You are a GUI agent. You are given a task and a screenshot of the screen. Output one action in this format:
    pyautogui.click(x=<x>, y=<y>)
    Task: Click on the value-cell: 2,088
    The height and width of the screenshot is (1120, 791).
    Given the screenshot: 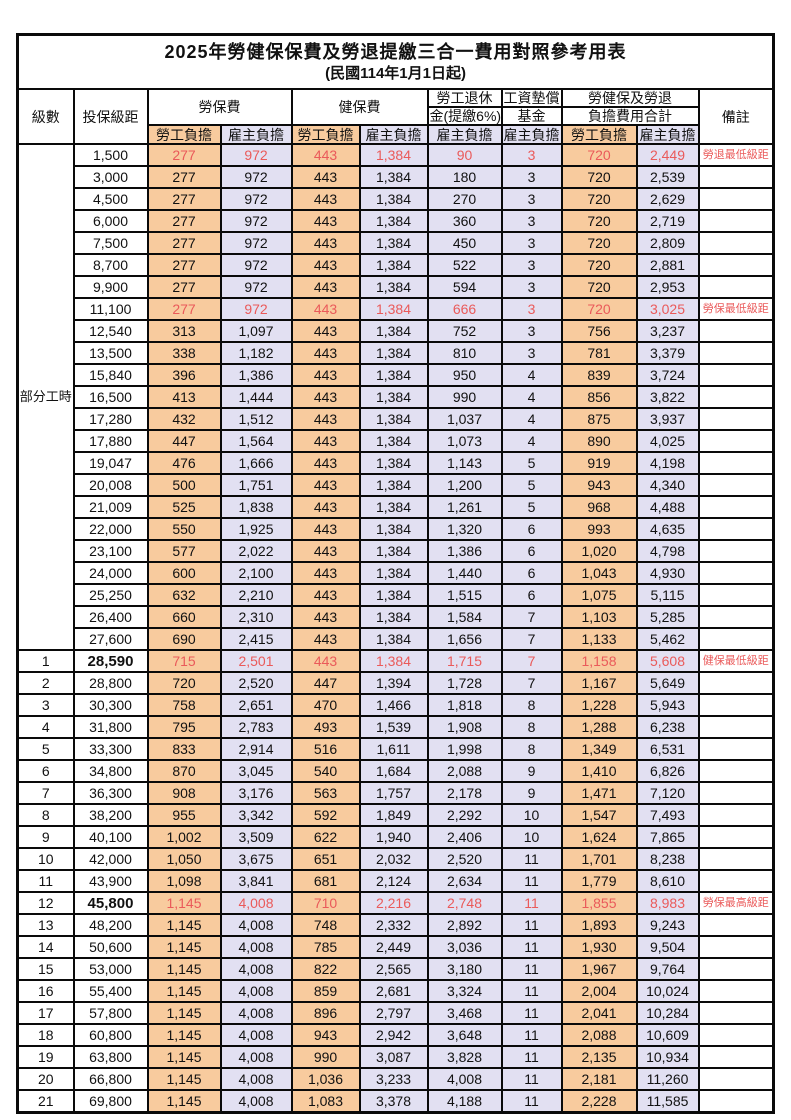 What is the action you would take?
    pyautogui.click(x=464, y=771)
    